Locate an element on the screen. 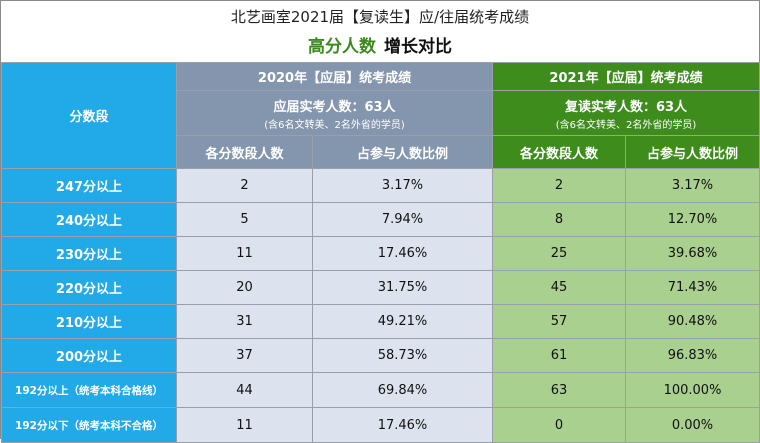 This screenshot has width=760, height=443. table-row: 240分以上 5 7.94% 8 12.70% is located at coordinates (380, 219).